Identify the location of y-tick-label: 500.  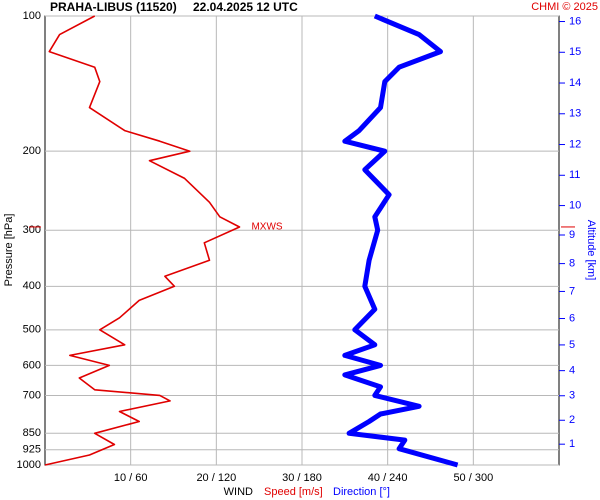
(32, 330).